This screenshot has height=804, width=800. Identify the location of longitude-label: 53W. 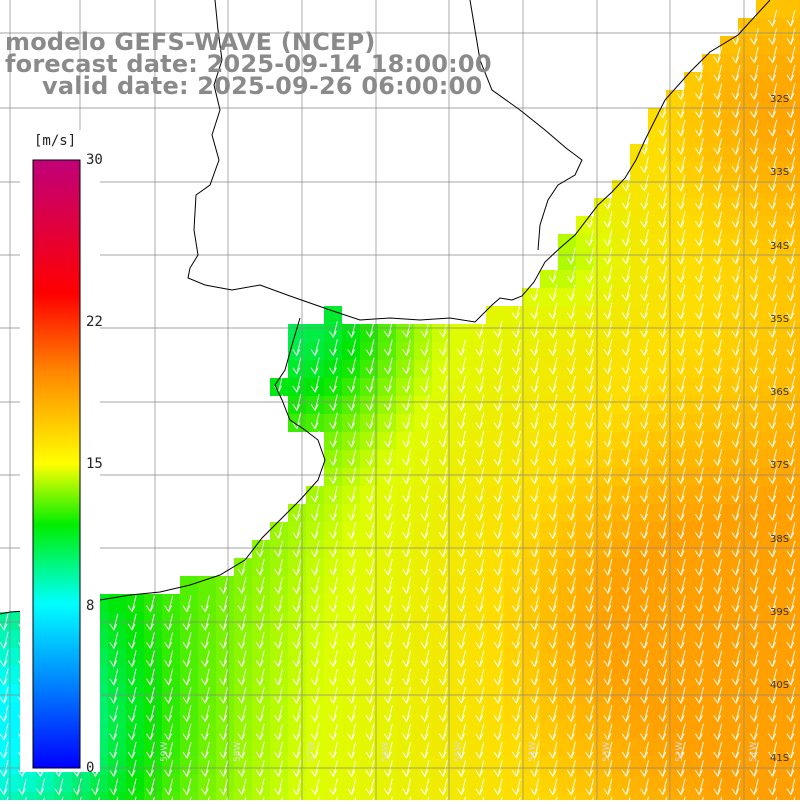
(607, 751).